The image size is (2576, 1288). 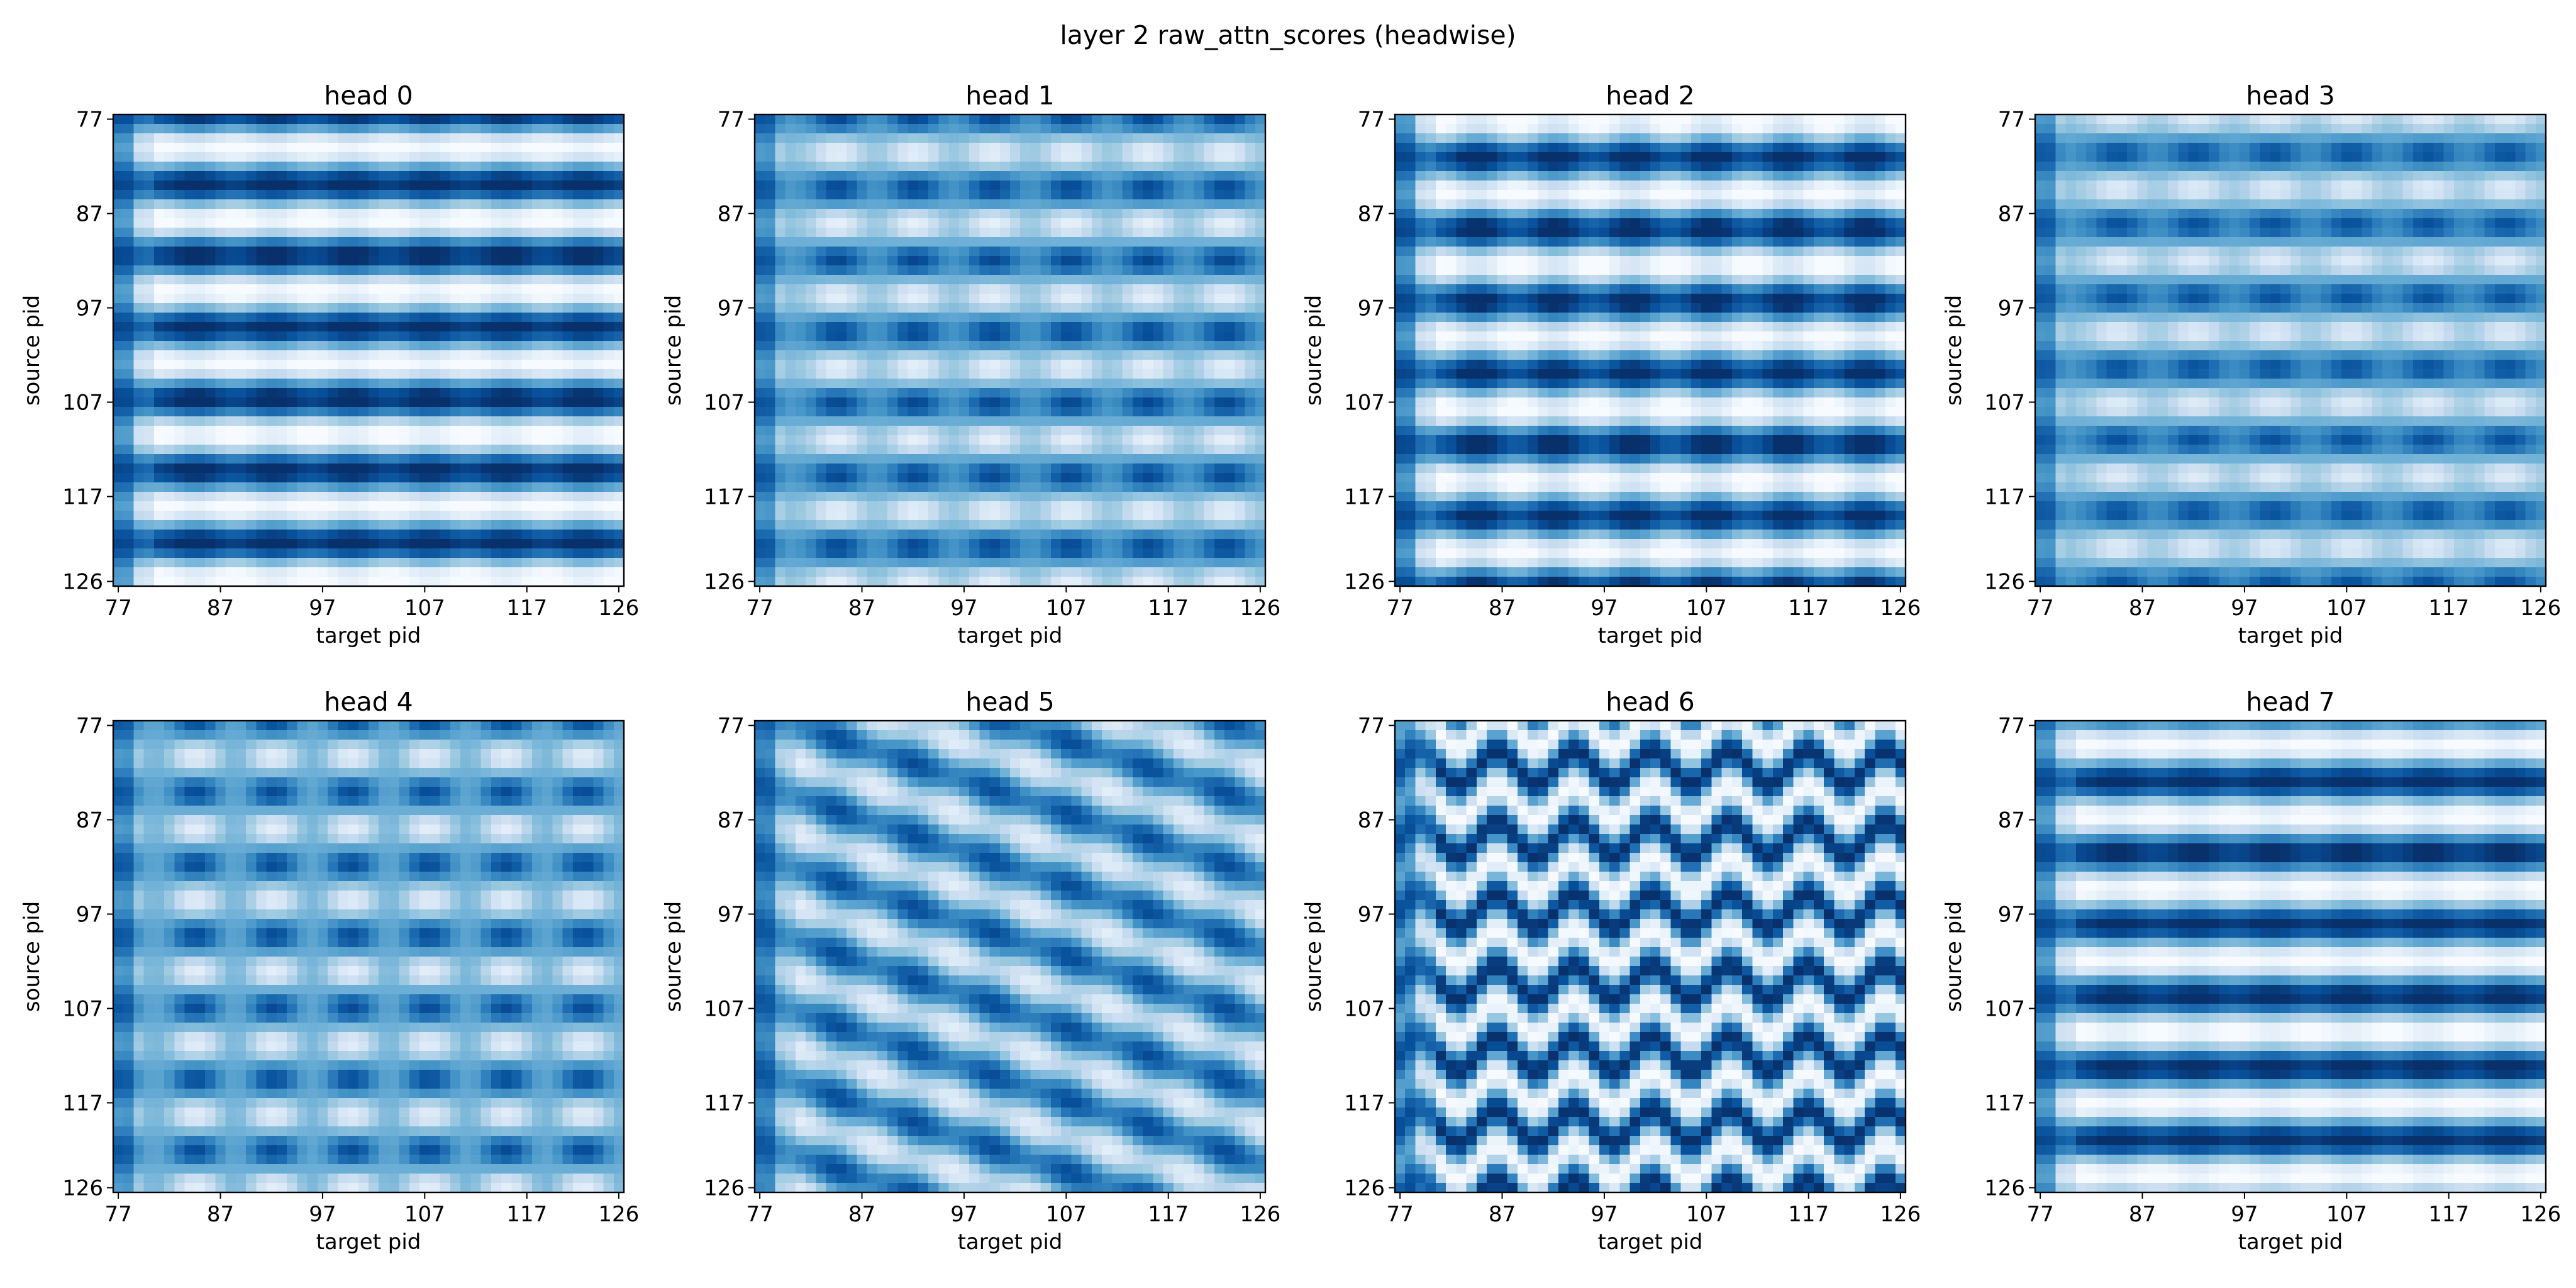 I want to click on x-tick-label: 117, so click(x=526, y=608).